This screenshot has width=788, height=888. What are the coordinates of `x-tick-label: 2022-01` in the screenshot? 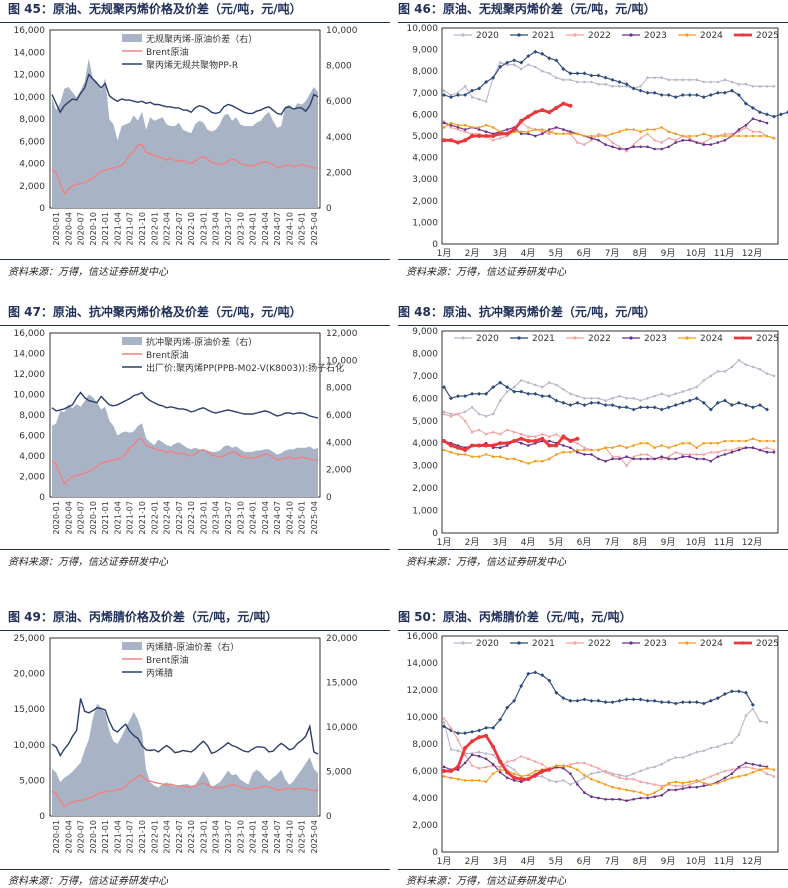 It's located at (154, 228).